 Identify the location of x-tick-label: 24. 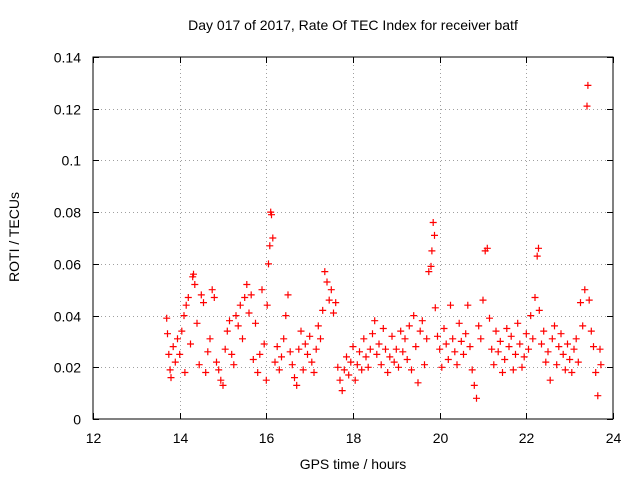
(614, 438).